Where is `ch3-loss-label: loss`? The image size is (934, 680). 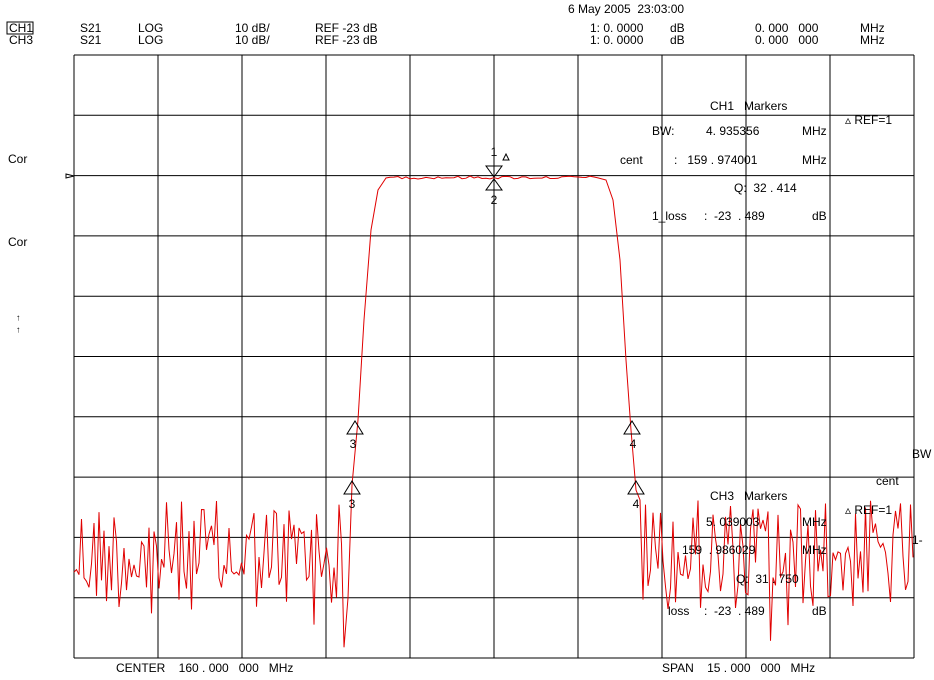 ch3-loss-label: loss is located at coordinates (678, 611).